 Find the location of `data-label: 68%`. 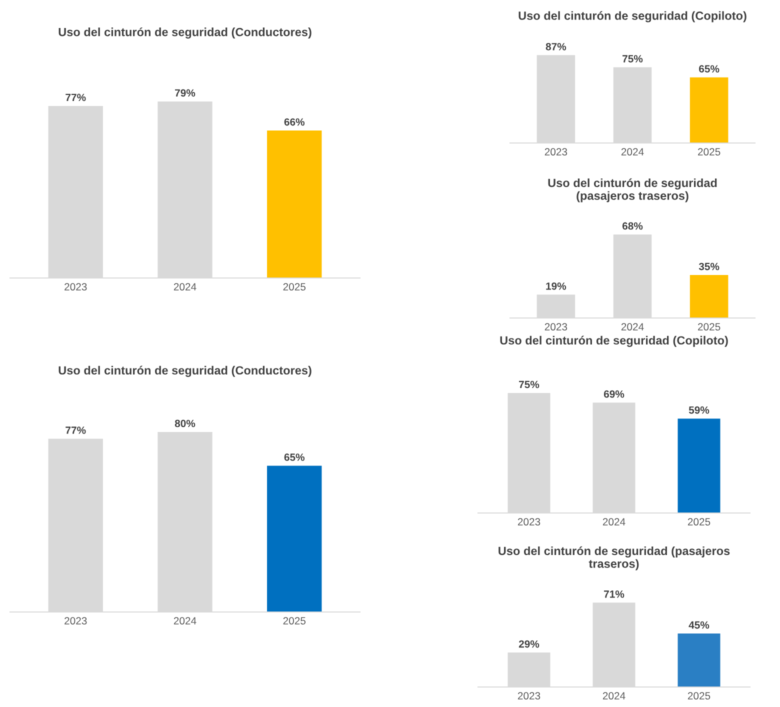

data-label: 68% is located at coordinates (632, 226).